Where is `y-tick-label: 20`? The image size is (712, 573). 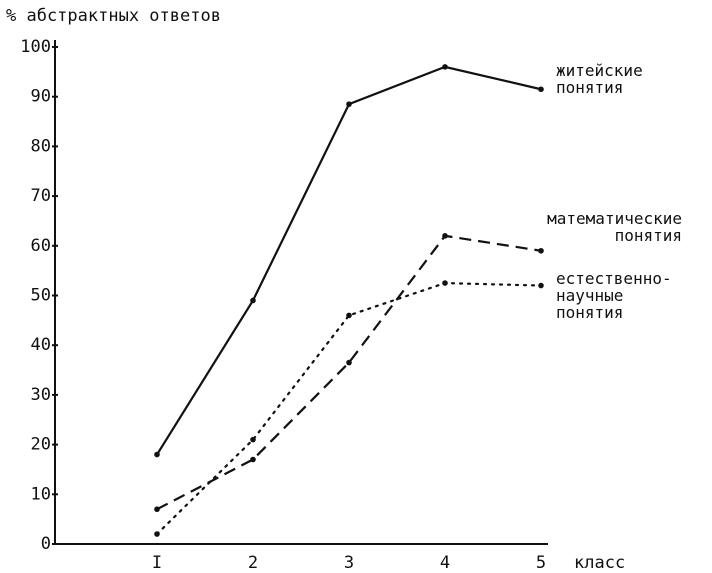
y-tick-label: 20 is located at coordinates (41, 445).